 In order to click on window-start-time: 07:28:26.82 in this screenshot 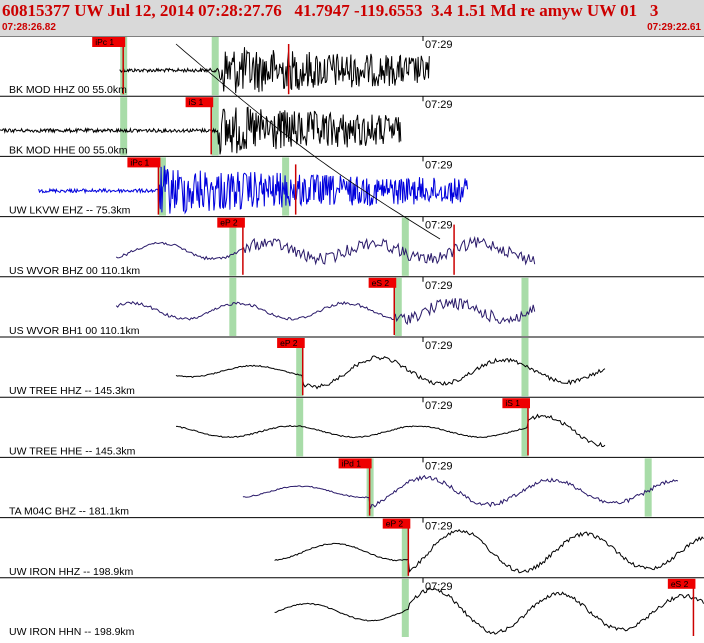, I will do `click(29, 27)`.